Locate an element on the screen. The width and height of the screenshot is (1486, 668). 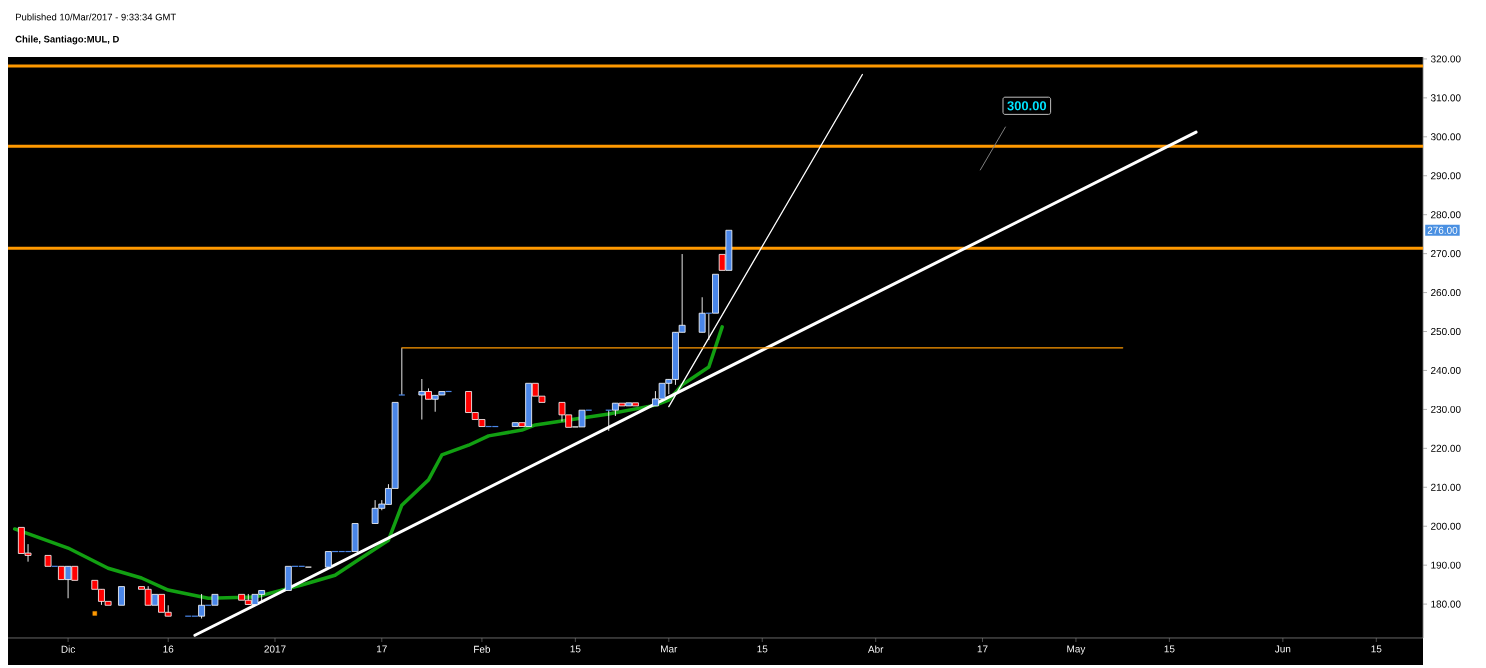
x-tick-label: Feb is located at coordinates (482, 649).